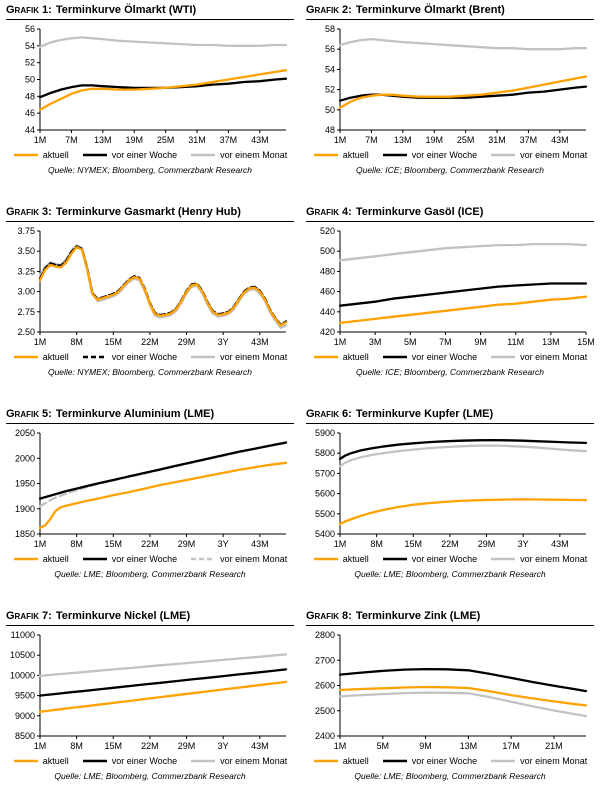 The height and width of the screenshot is (809, 600). Describe the element at coordinates (434, 140) in the screenshot. I see `x-axis-tick-label: 19M` at that location.